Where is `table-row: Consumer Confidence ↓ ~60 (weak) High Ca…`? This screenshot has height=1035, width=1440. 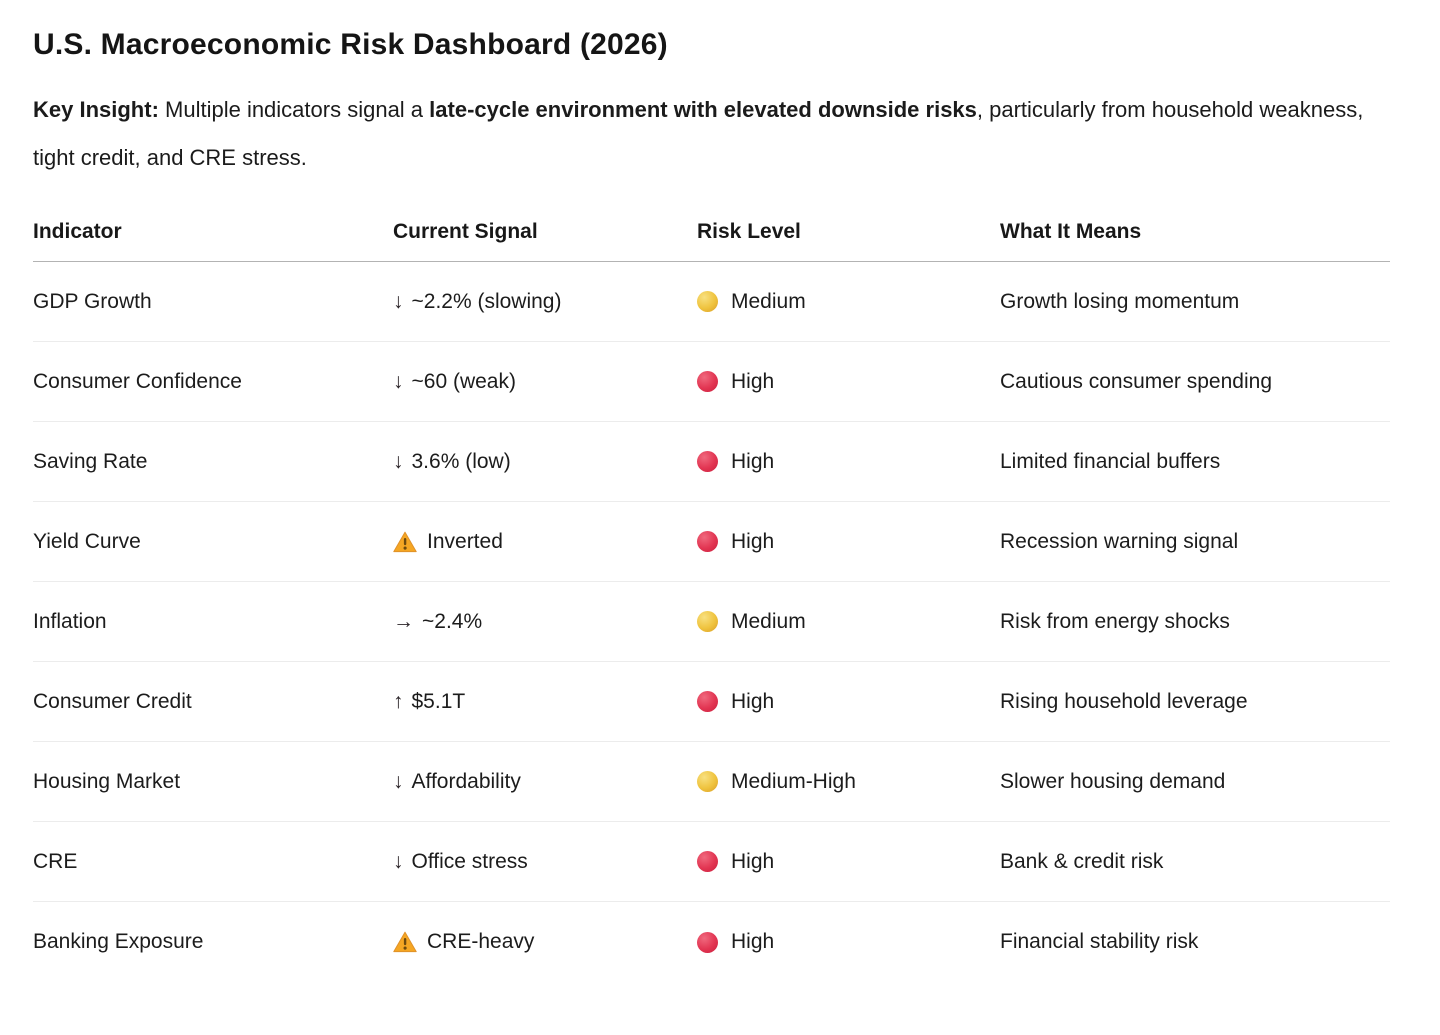
table-row: Consumer Confidence ↓ ~60 (weak) High Ca… is located at coordinates (711, 382).